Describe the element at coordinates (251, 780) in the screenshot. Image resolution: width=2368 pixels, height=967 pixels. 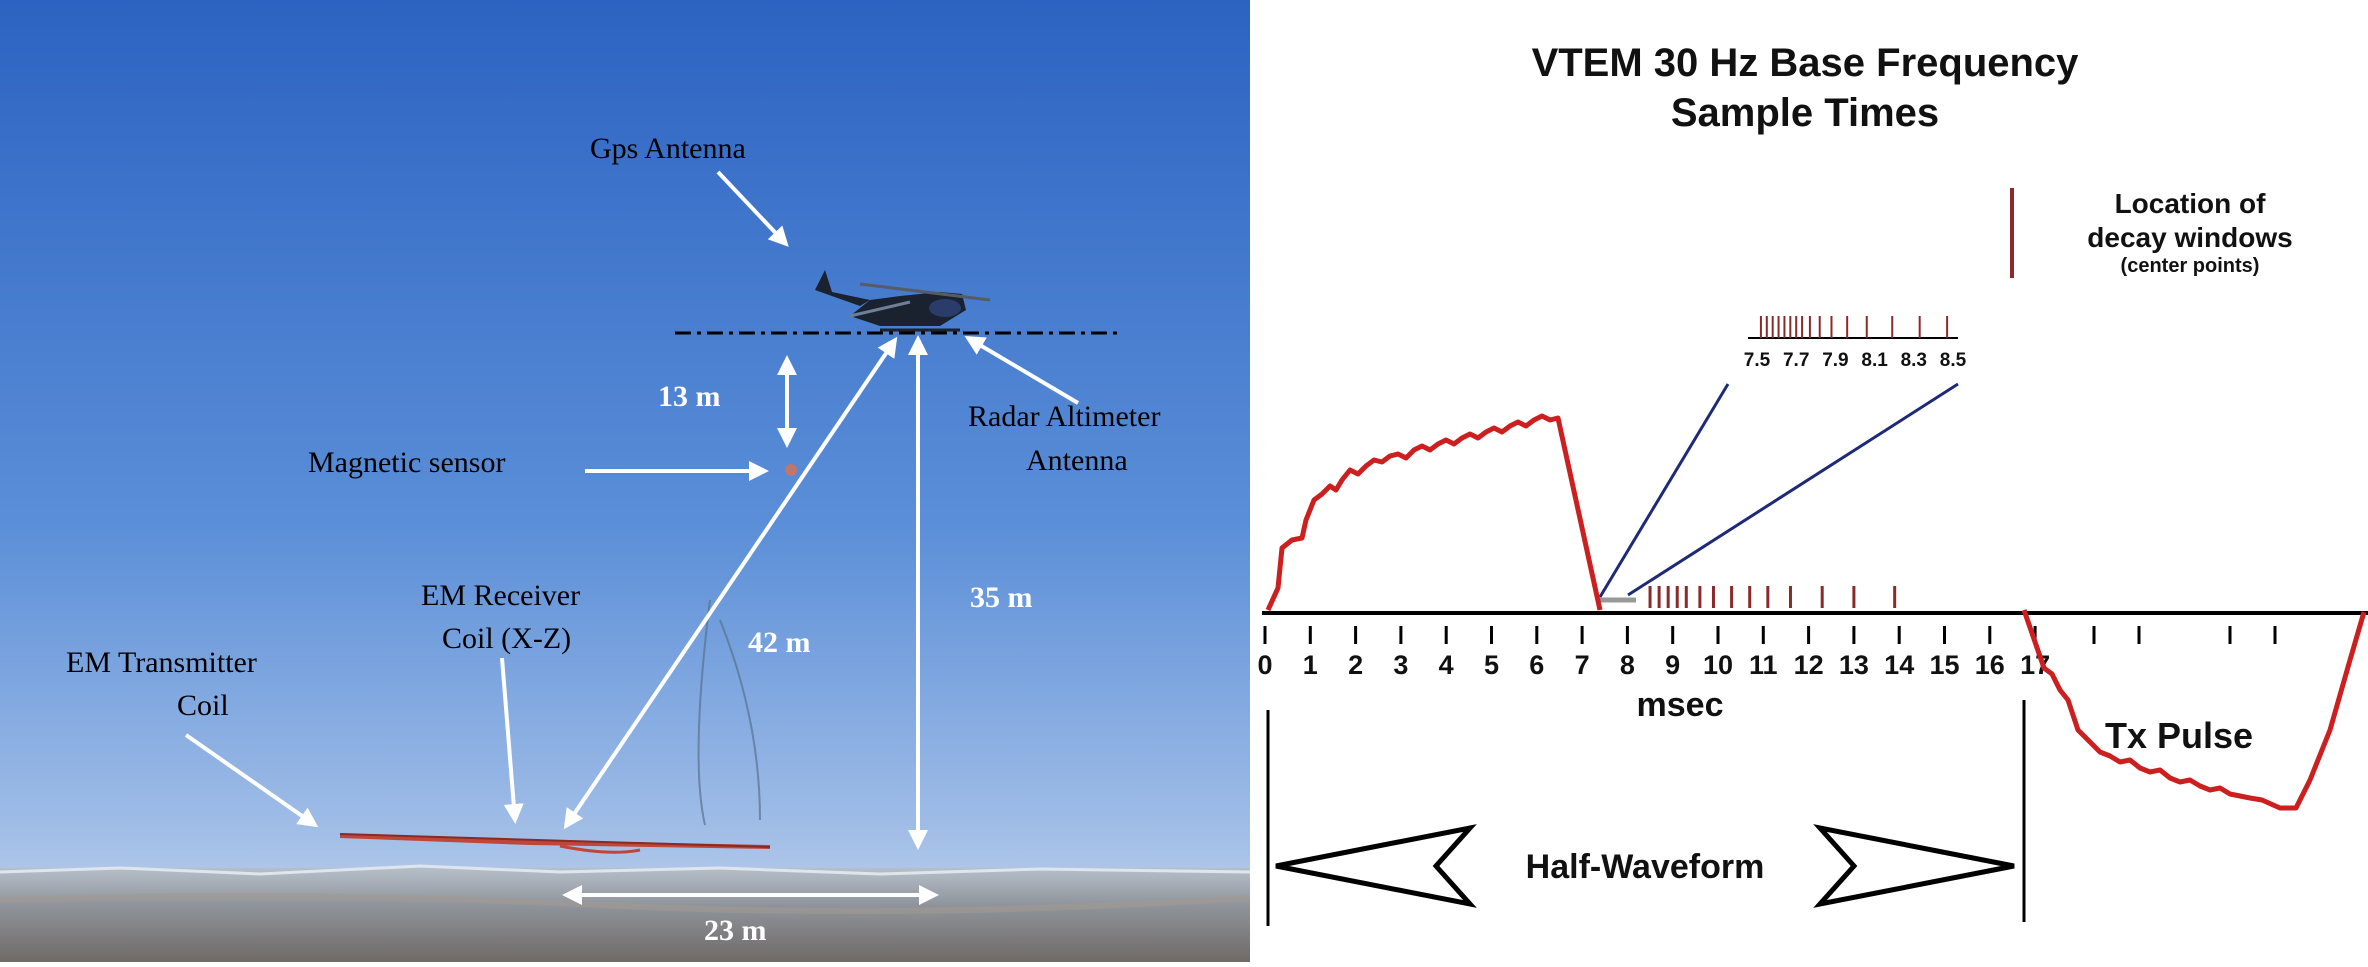
I see `transmitter-pointer-arrow` at that location.